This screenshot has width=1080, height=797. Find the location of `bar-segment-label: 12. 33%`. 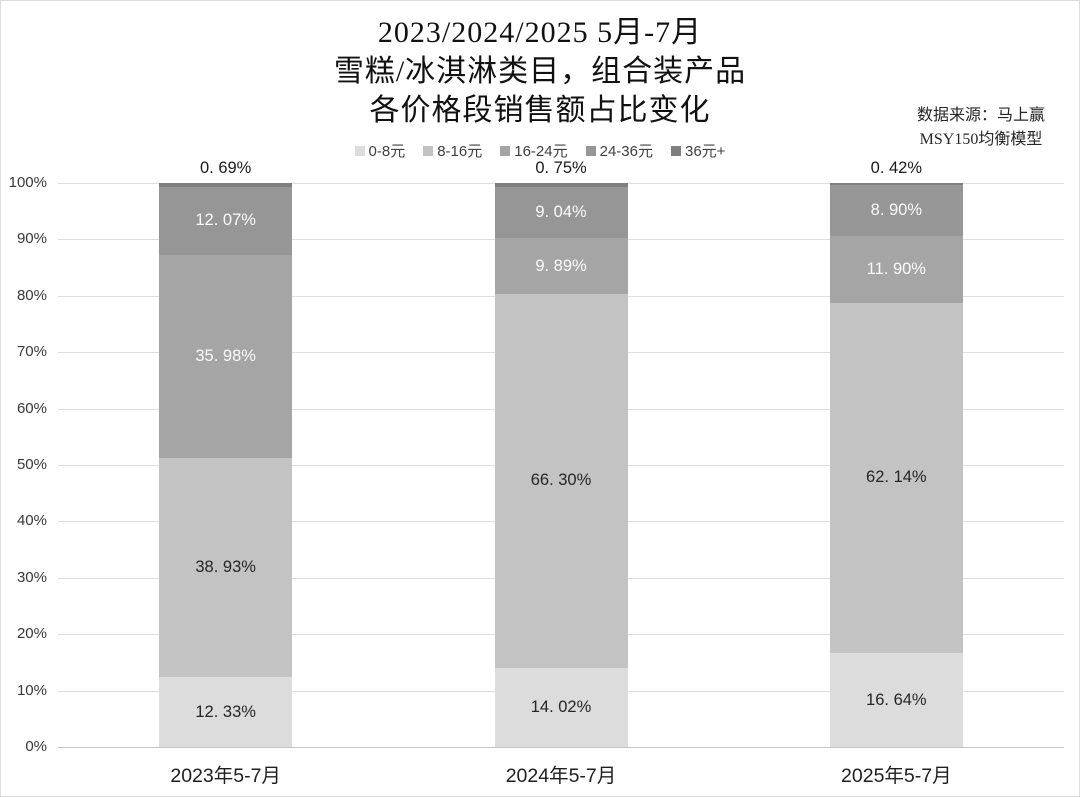

bar-segment-label: 12. 33% is located at coordinates (225, 711).